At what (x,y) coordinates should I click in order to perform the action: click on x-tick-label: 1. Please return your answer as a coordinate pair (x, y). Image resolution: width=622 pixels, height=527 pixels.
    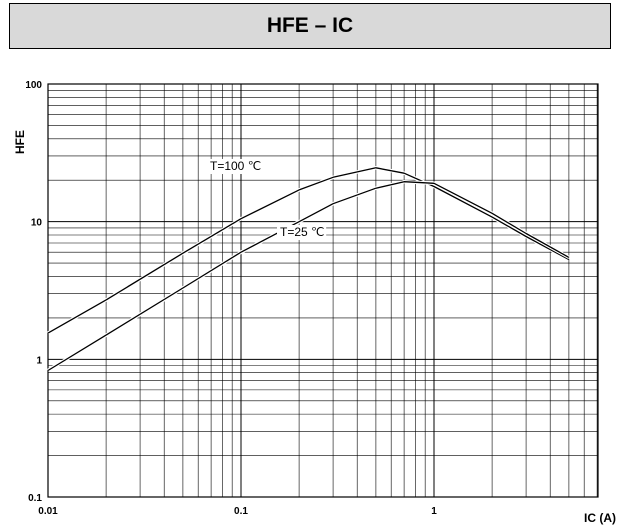
    Looking at the image, I should click on (434, 511).